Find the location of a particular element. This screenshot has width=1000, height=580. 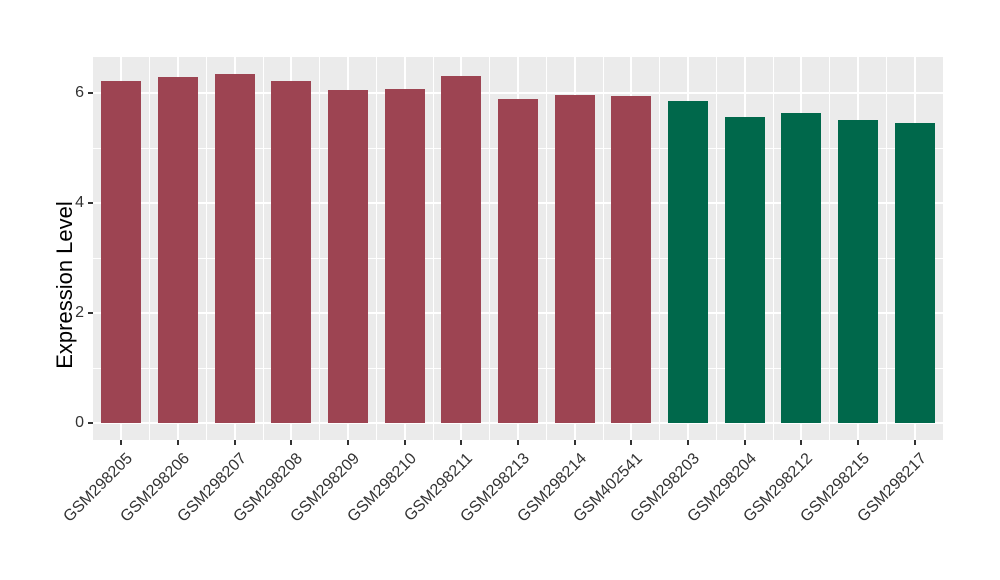

bar-GSM298211 is located at coordinates (461, 249).